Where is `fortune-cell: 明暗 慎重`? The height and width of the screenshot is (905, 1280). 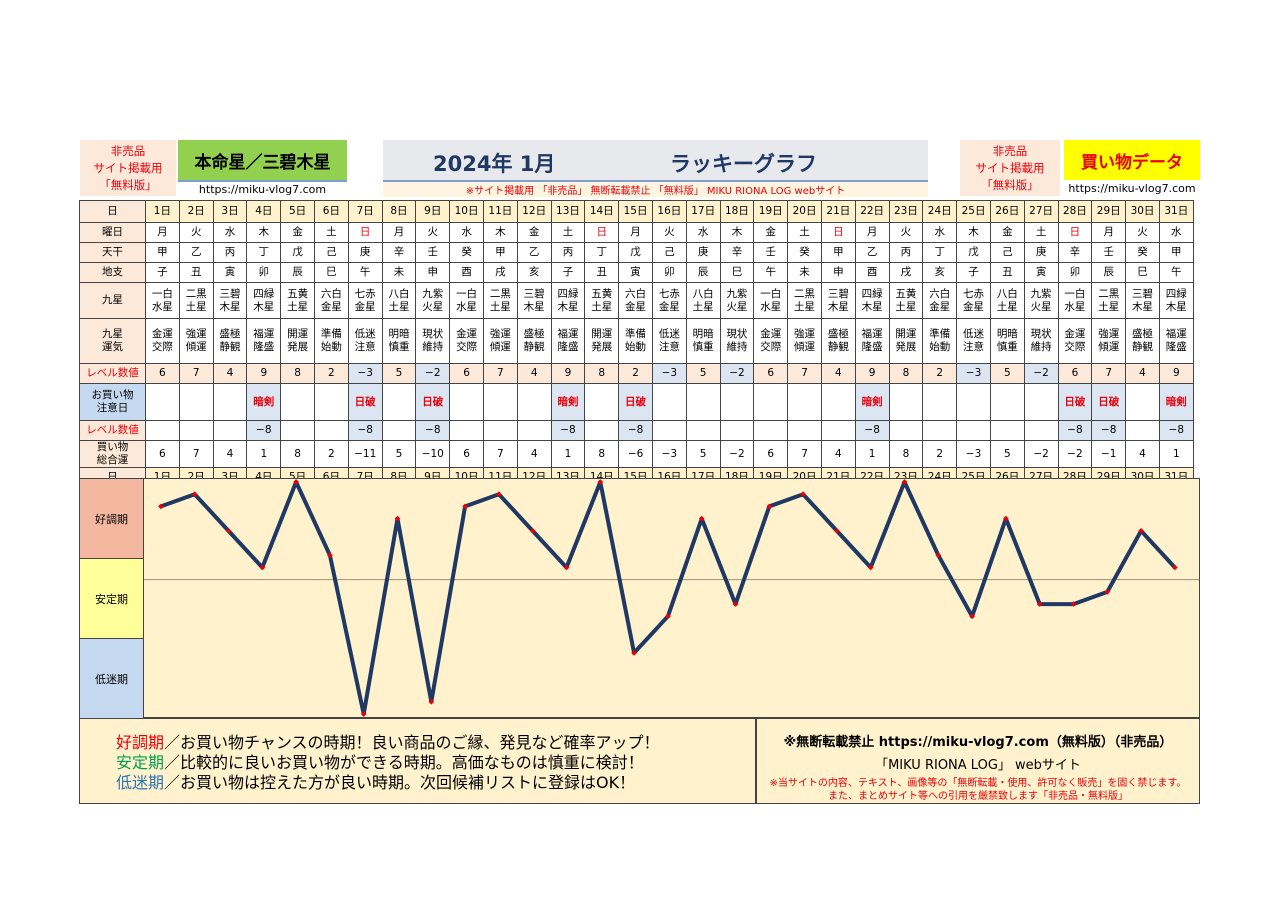
fortune-cell: 明暗 慎重 is located at coordinates (703, 341).